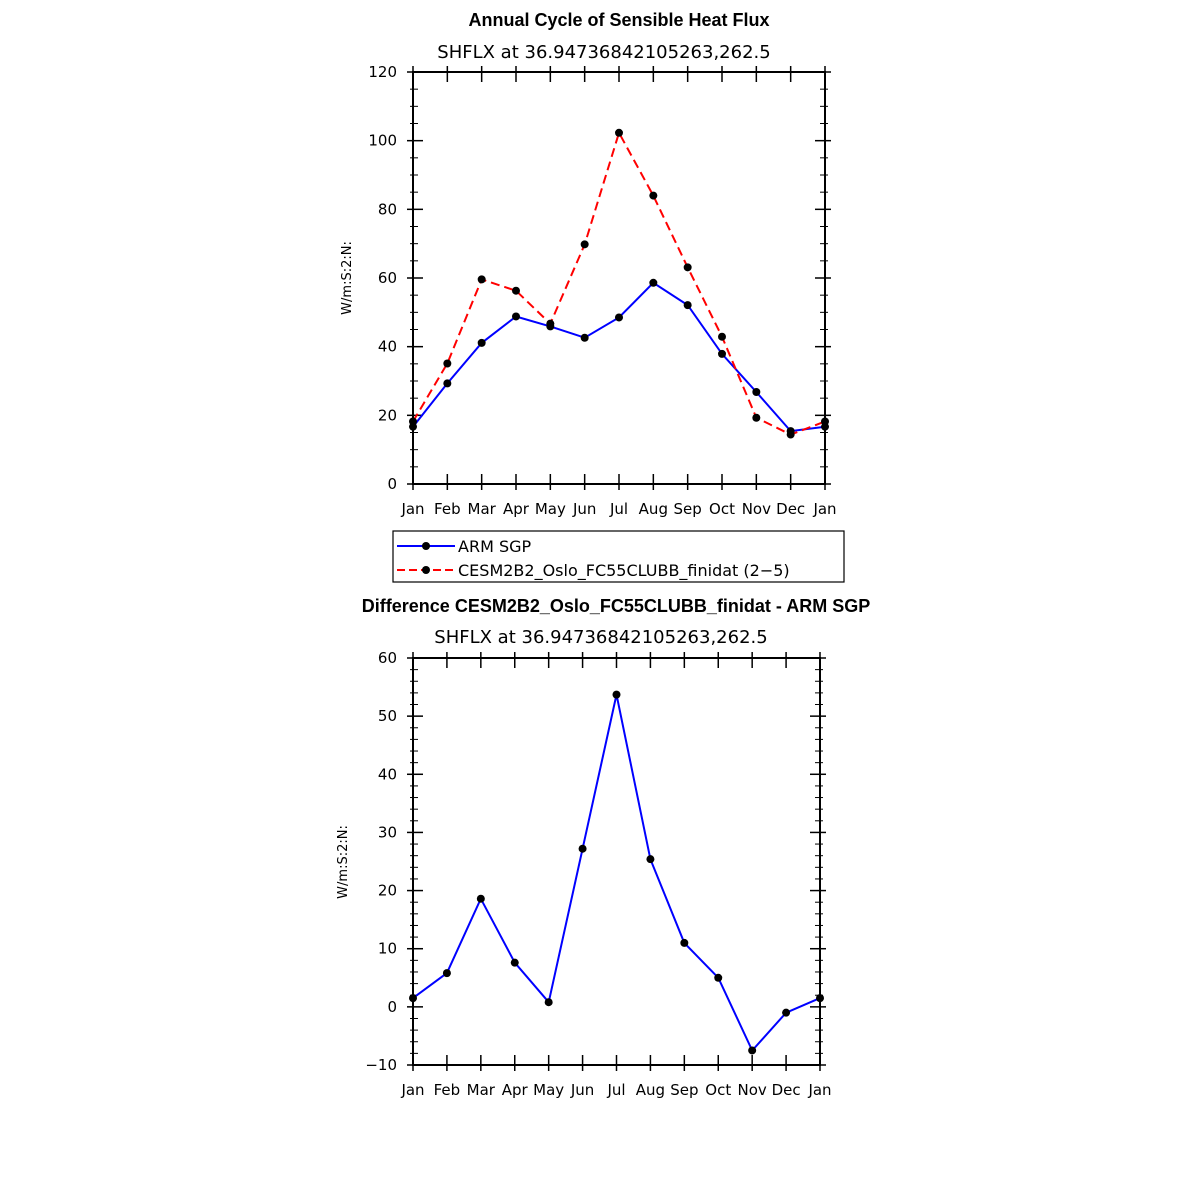 This screenshot has height=1183, width=1183. What do you see at coordinates (381, 1065) in the screenshot?
I see `y-tick-label: −10` at bounding box center [381, 1065].